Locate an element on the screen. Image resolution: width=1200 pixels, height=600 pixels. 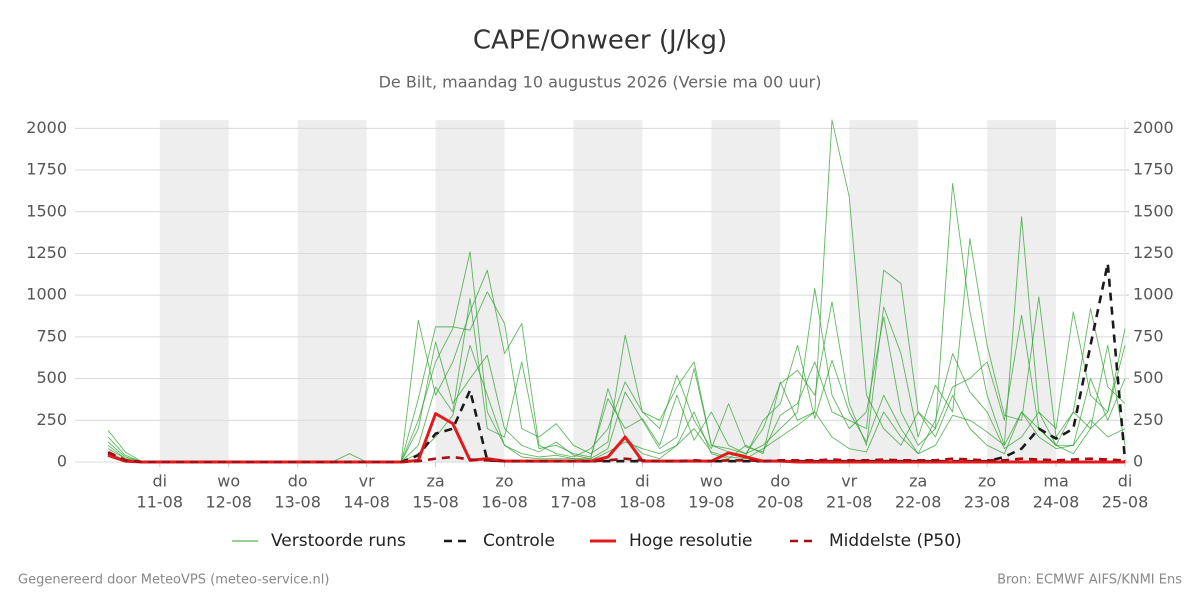
x-tick-label: 13-08 is located at coordinates (297, 502).